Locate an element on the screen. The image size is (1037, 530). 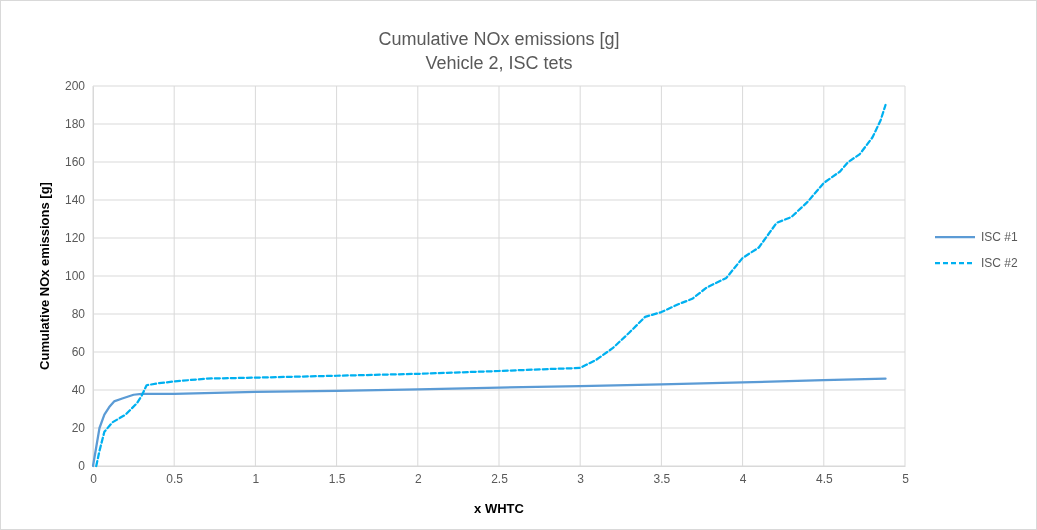
y-tick-label: 140 is located at coordinates (75, 200).